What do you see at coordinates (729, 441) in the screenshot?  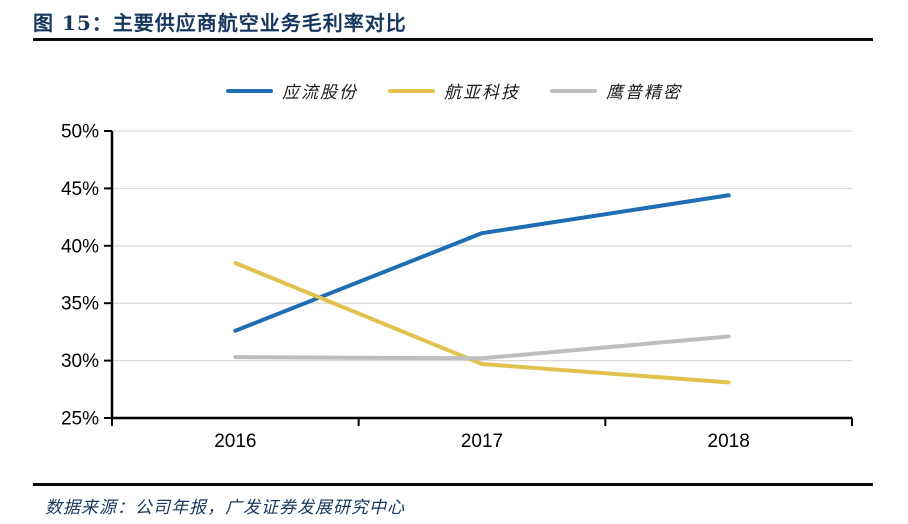 I see `x-axis-tick-label: 2018` at bounding box center [729, 441].